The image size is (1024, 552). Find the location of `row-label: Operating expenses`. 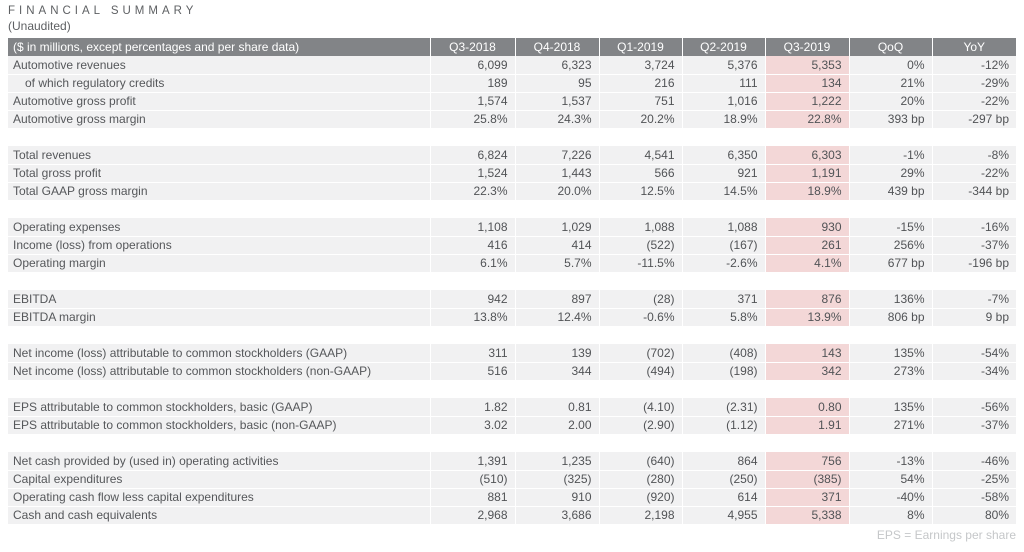

row-label: Operating expenses is located at coordinates (219, 227).